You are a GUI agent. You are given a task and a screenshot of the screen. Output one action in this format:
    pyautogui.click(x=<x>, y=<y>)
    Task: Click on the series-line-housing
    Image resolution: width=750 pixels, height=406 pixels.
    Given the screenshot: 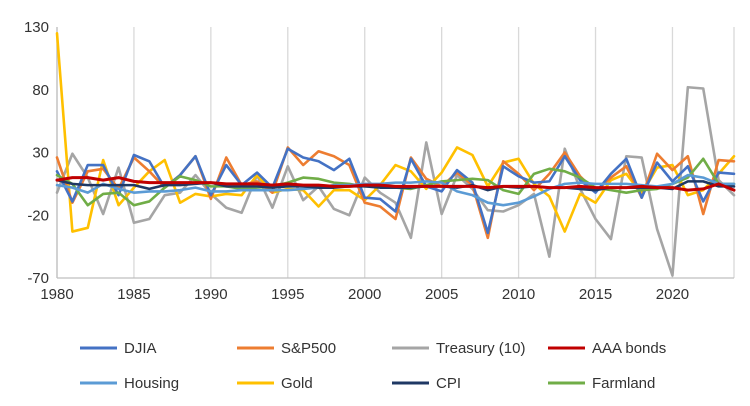 What is the action you would take?
    pyautogui.click(x=395, y=190)
    